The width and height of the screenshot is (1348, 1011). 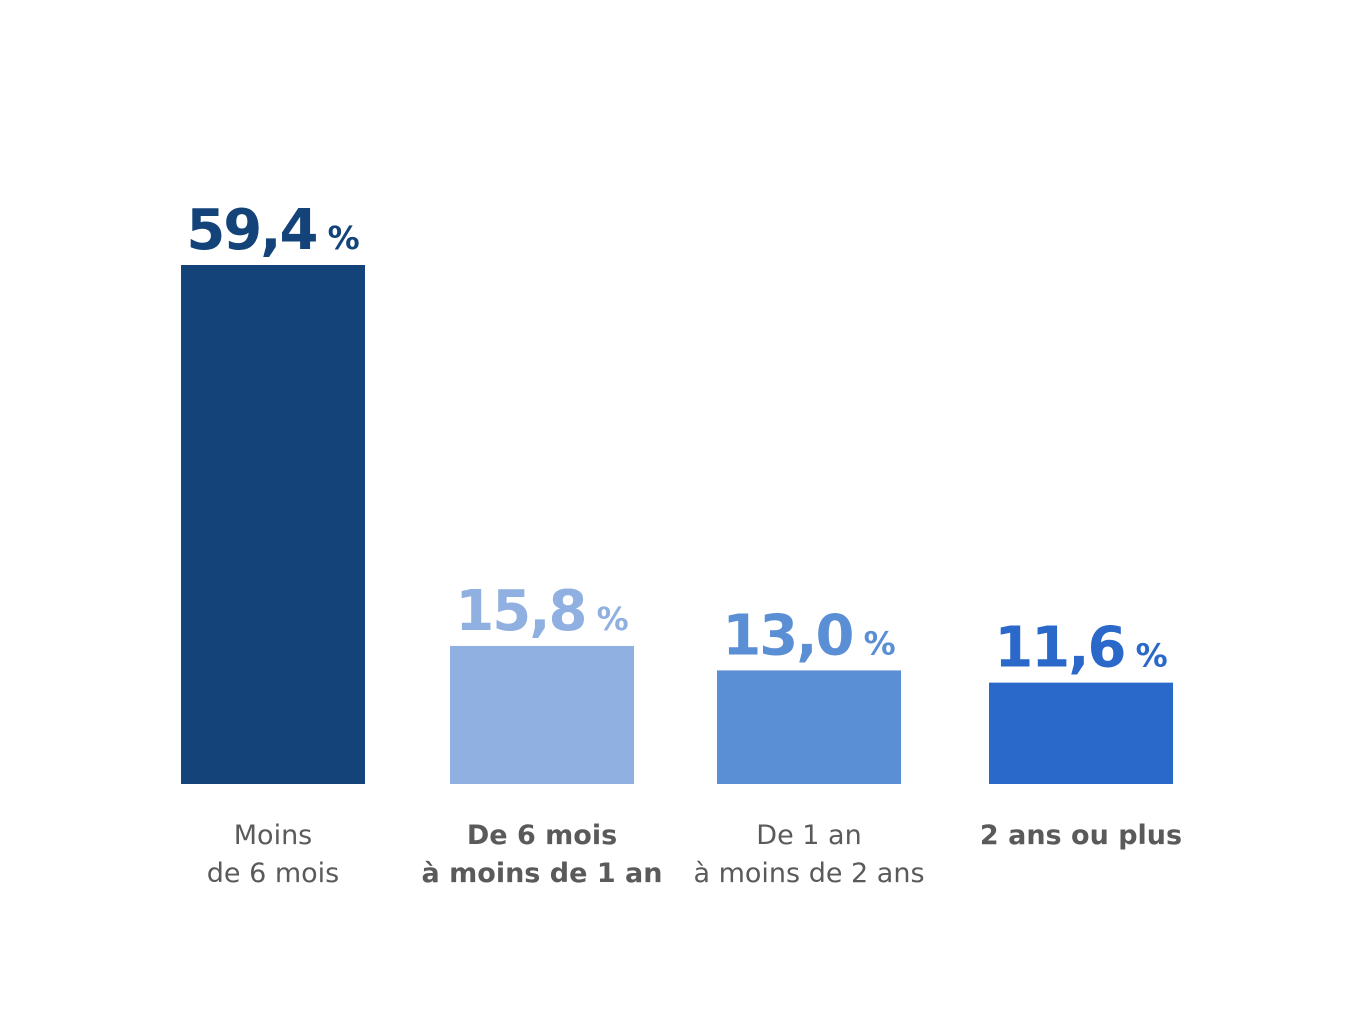 What do you see at coordinates (251, 230) in the screenshot?
I see `value-number-1: 59,4` at bounding box center [251, 230].